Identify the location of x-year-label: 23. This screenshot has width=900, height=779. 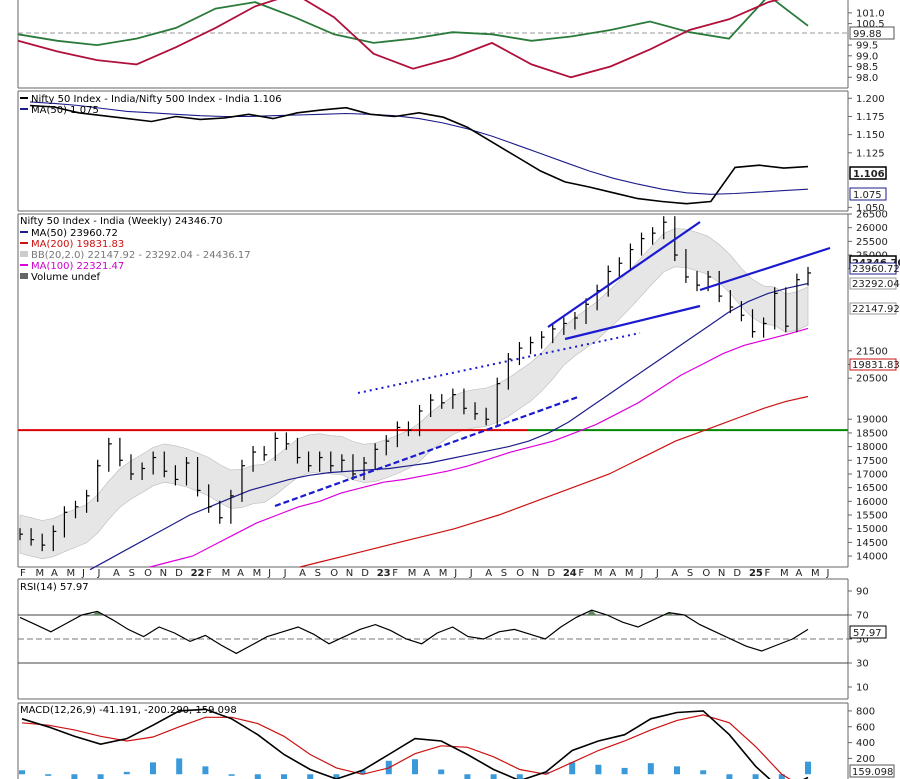
(384, 573).